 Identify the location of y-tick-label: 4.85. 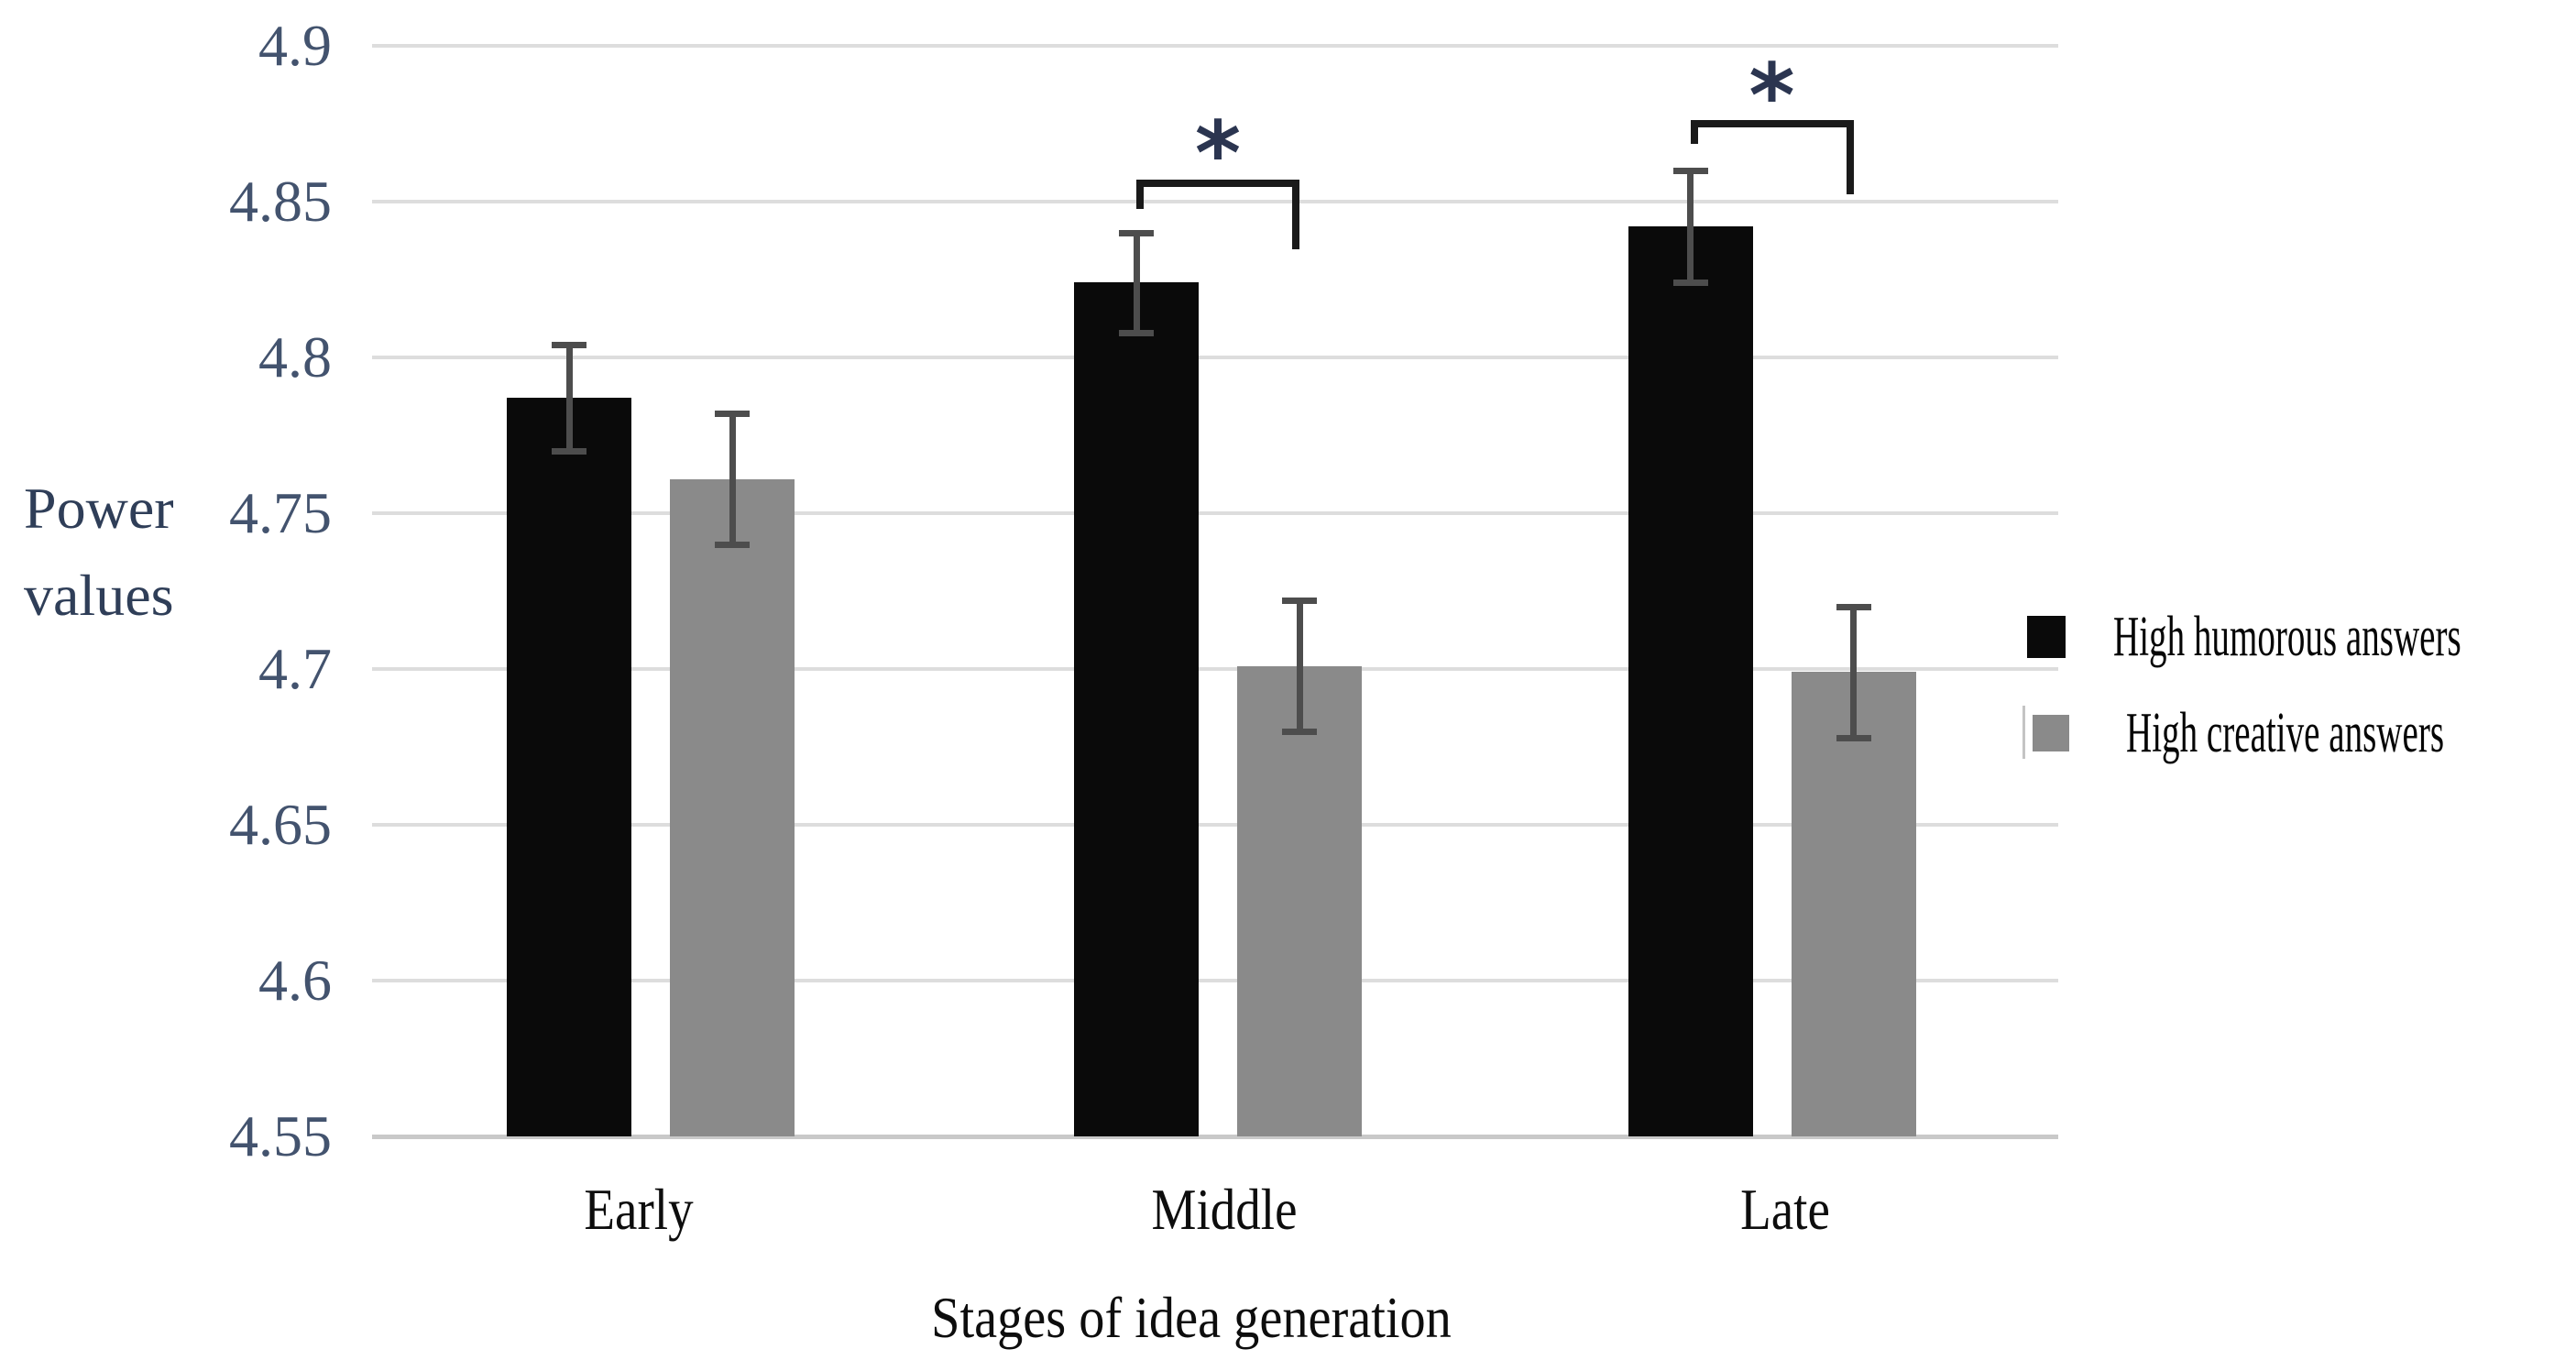
(280, 201).